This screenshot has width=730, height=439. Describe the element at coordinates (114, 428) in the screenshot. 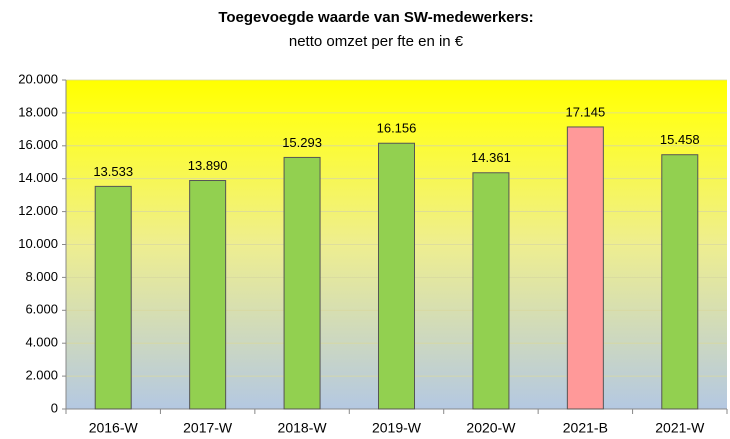

I see `x-tick-label: 2016-W` at that location.